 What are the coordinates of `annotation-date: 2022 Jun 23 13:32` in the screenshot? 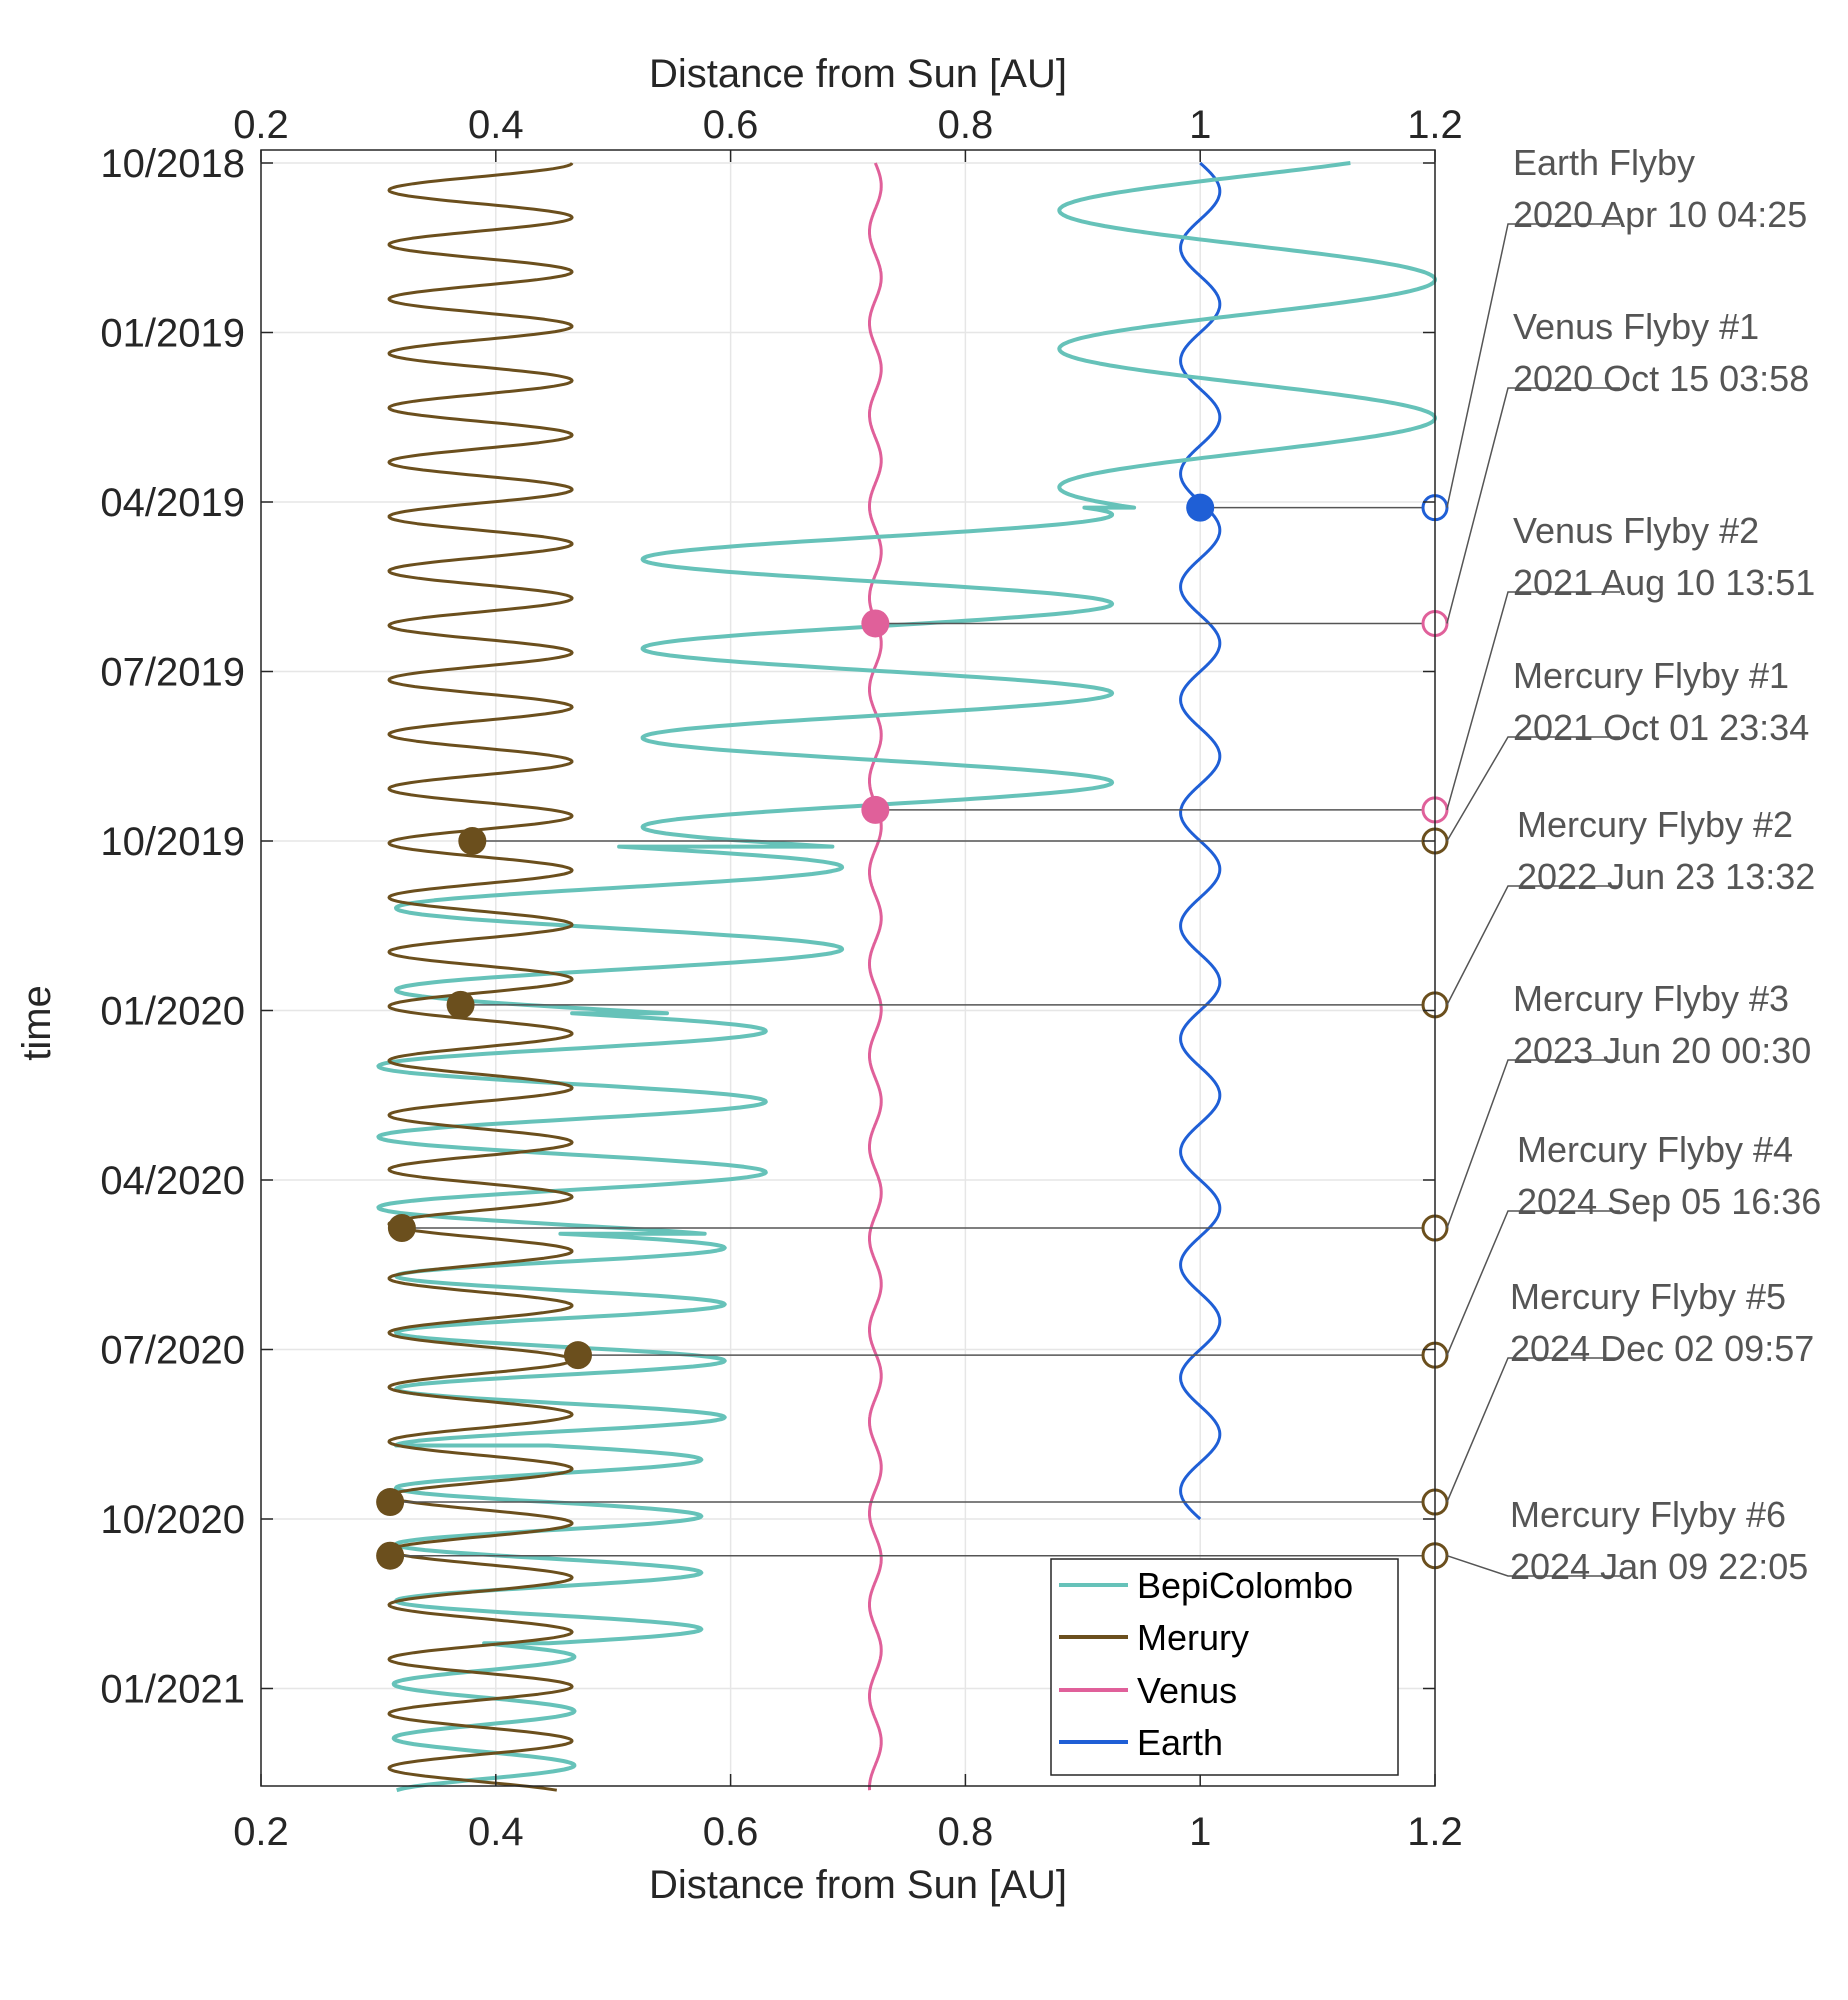 It's located at (1666, 876).